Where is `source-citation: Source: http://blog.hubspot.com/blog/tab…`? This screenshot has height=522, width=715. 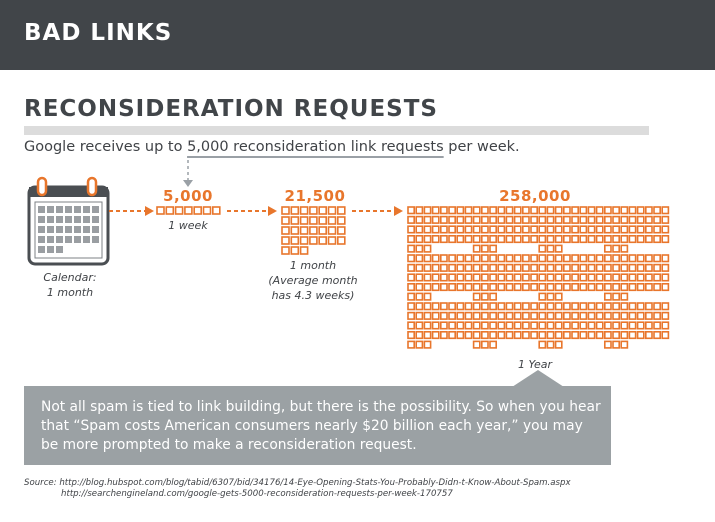 source-citation: Source: http://blog.hubspot.com/blog/tab… is located at coordinates (297, 489).